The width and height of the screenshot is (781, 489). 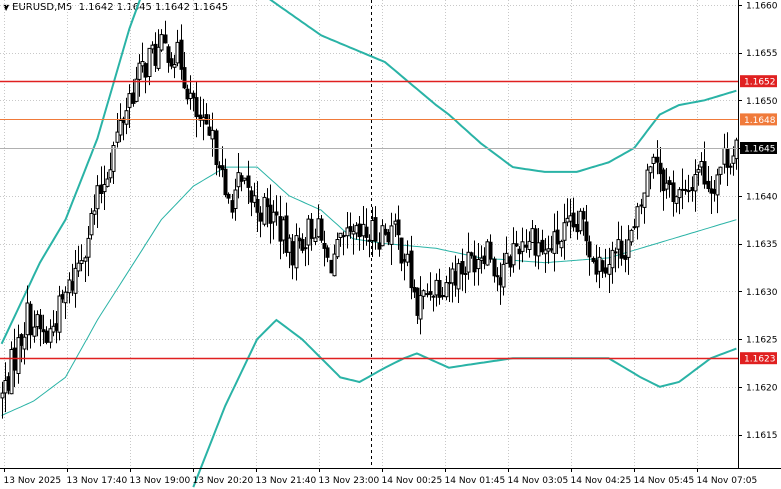 I want to click on y-tick-label: 1.1615, so click(x=762, y=436).